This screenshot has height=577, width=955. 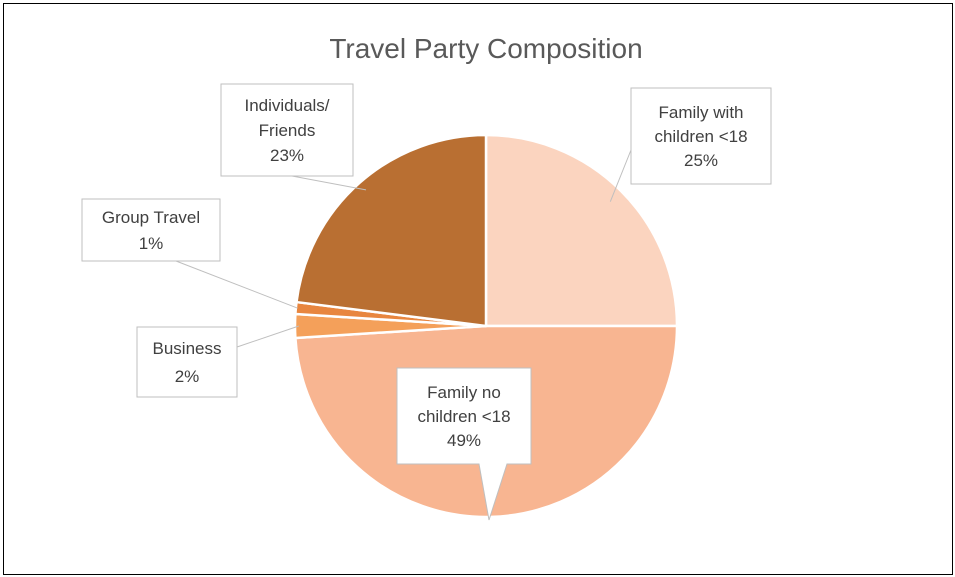 I want to click on chart-title: Travel Party Composition, so click(x=485, y=48).